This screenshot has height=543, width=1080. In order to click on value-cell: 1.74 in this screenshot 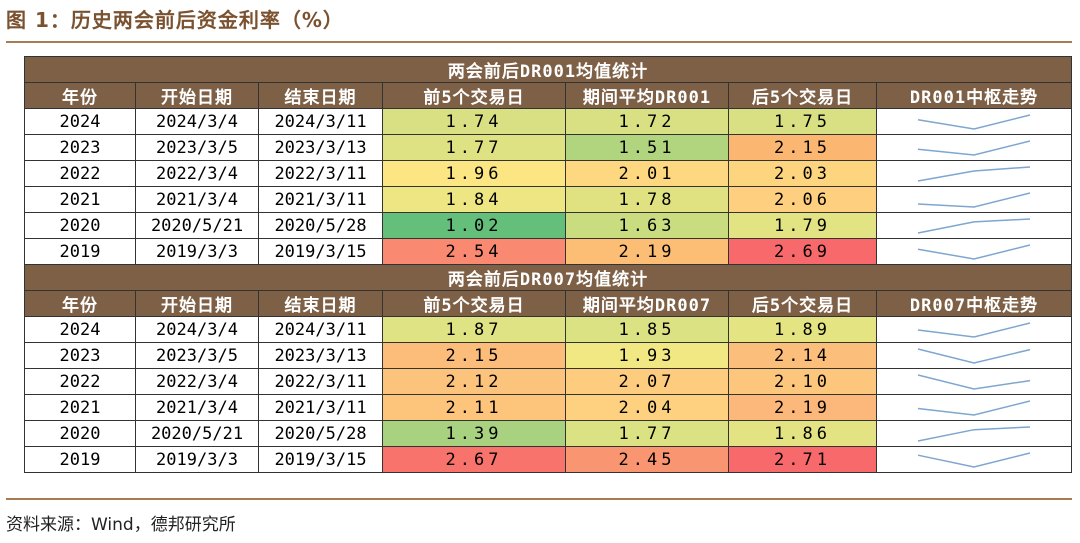, I will do `click(474, 121)`.